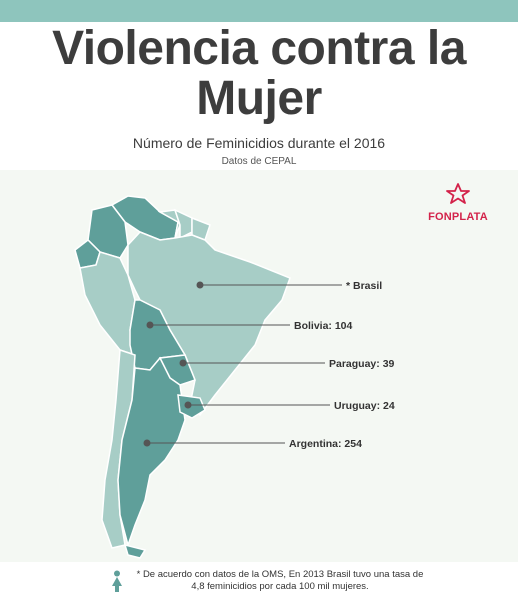 Image resolution: width=518 pixels, height=600 pixels. Describe the element at coordinates (289, 286) in the screenshot. I see `label-brasil: * Brasil` at that location.